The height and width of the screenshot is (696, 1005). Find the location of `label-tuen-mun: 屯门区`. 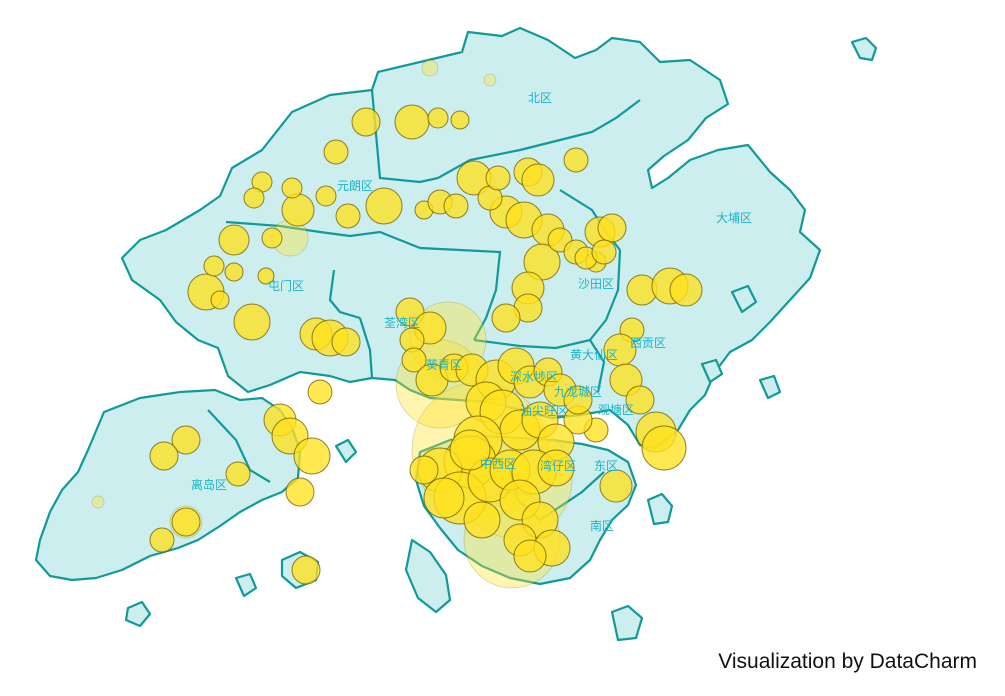

label-tuen-mun: 屯门区 is located at coordinates (286, 285).